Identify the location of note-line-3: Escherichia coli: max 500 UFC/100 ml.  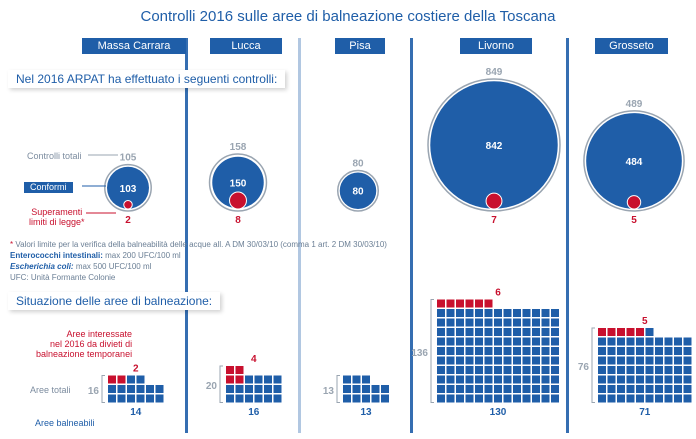
(81, 266).